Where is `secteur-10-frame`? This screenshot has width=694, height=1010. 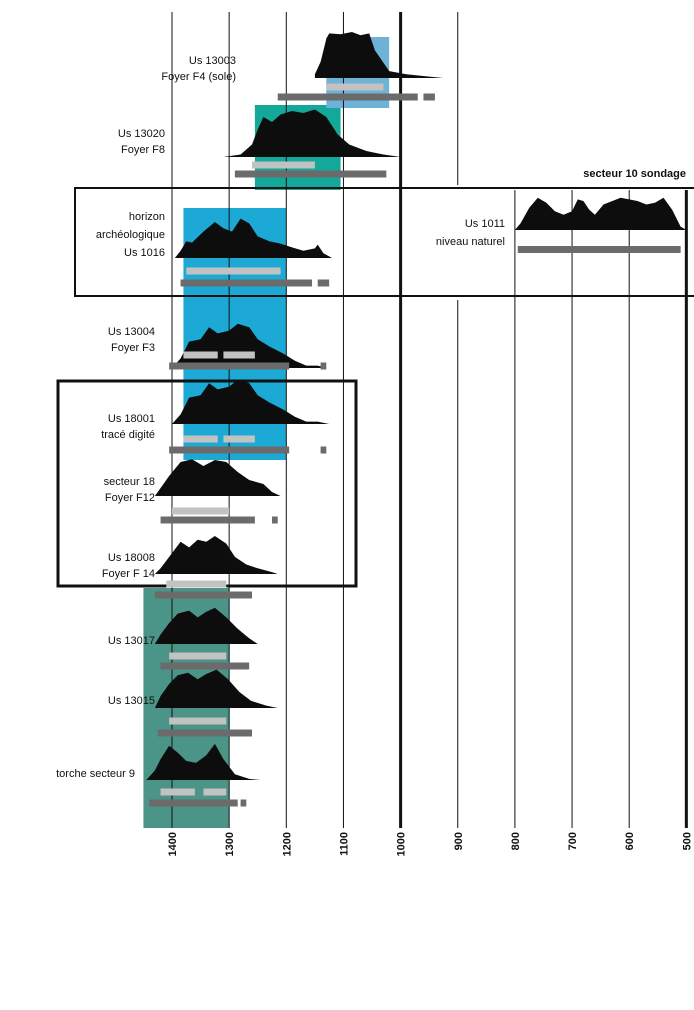
secteur-10-frame is located at coordinates (384, 242).